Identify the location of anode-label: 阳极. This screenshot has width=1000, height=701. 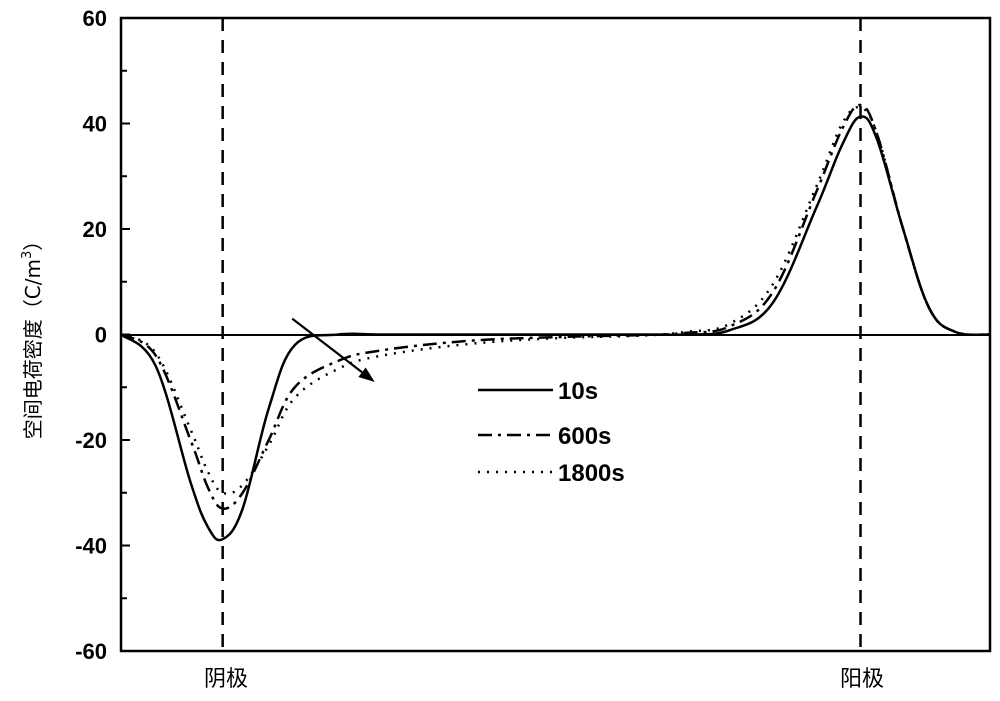
(862, 679).